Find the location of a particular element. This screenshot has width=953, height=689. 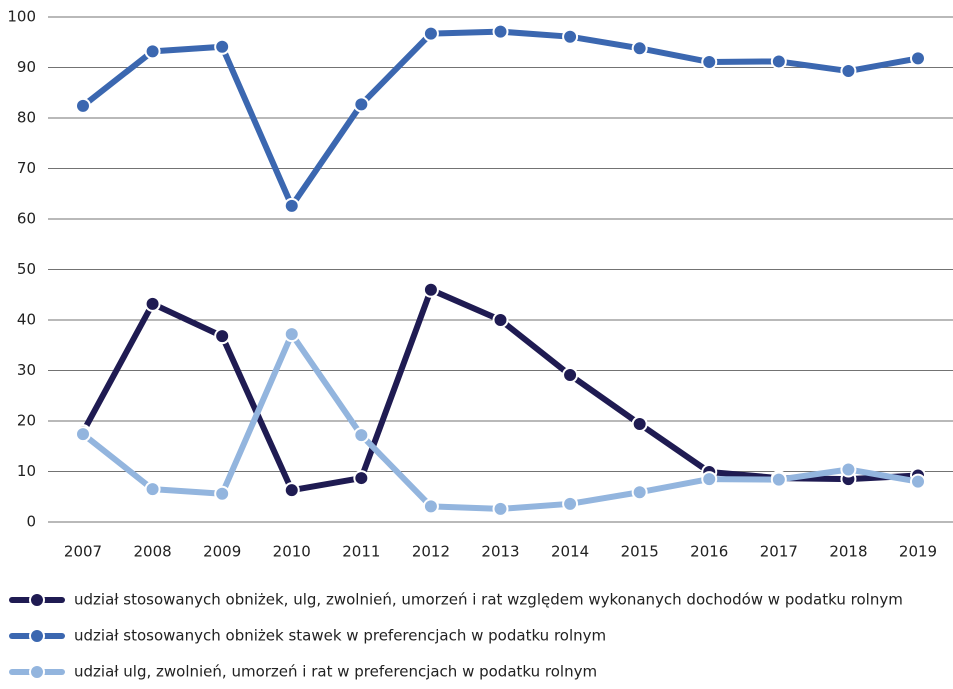

y-tick-label: 100 is located at coordinates (21, 17).